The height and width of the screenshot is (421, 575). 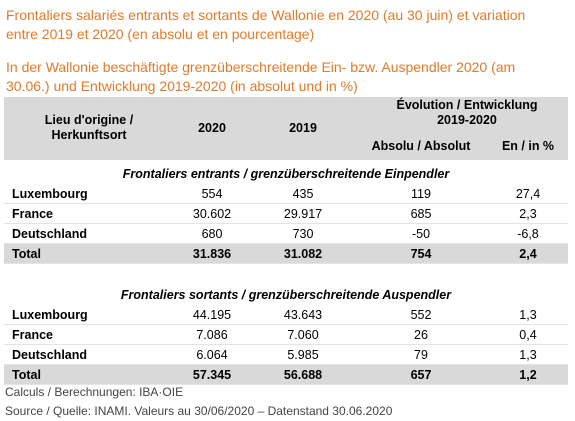 What do you see at coordinates (467, 112) in the screenshot?
I see `header-cell: Évolution / Entwicklung 2019-2020` at bounding box center [467, 112].